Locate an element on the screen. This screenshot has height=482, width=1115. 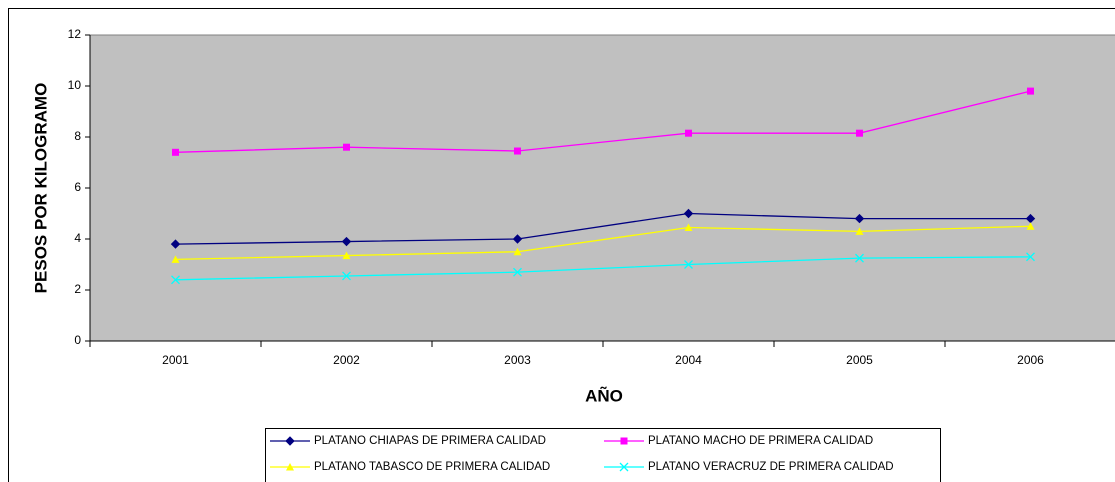
x-tick-label: 2006 is located at coordinates (1030, 360).